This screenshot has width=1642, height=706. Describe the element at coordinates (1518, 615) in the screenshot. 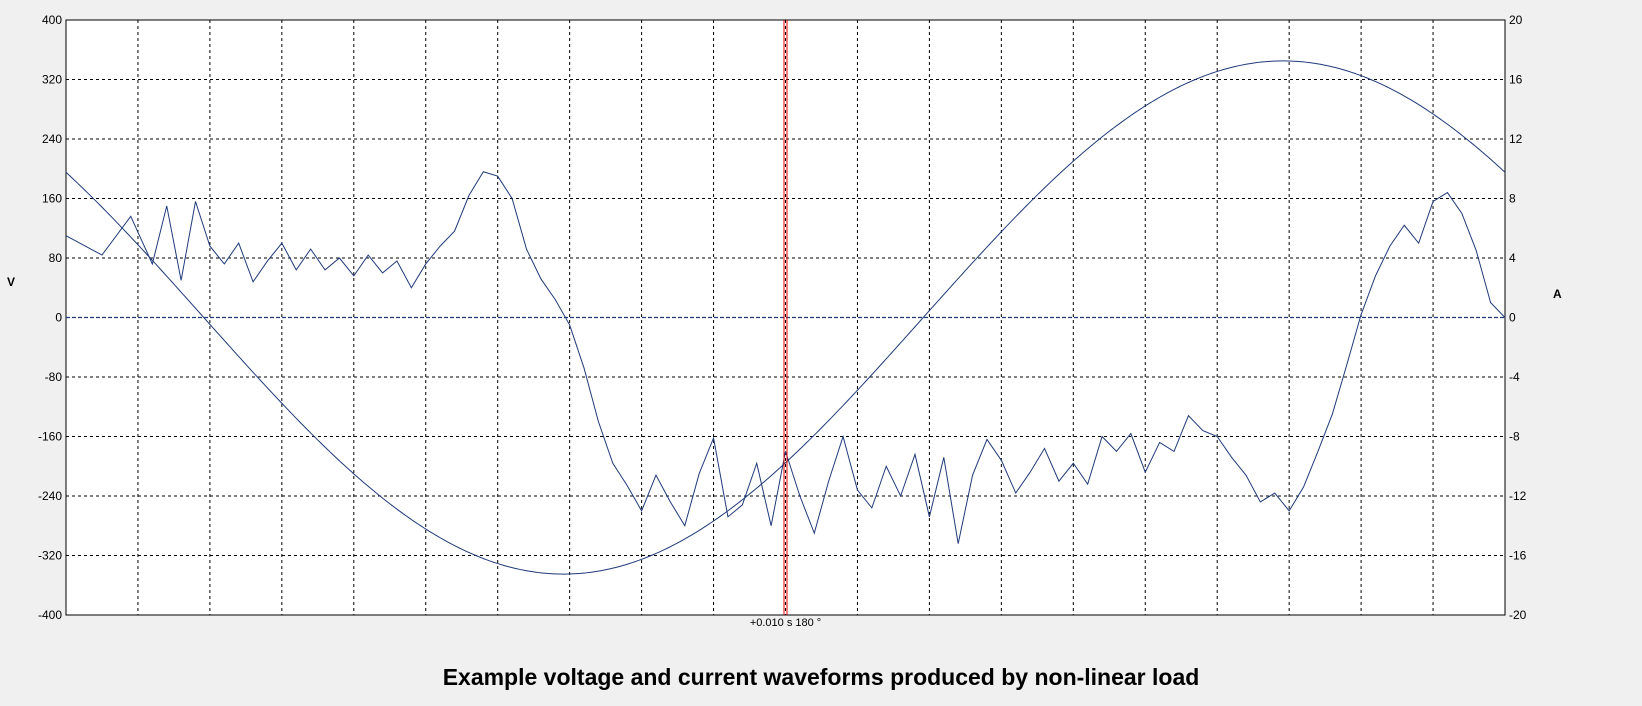

I see `right-tick-label: -20` at that location.